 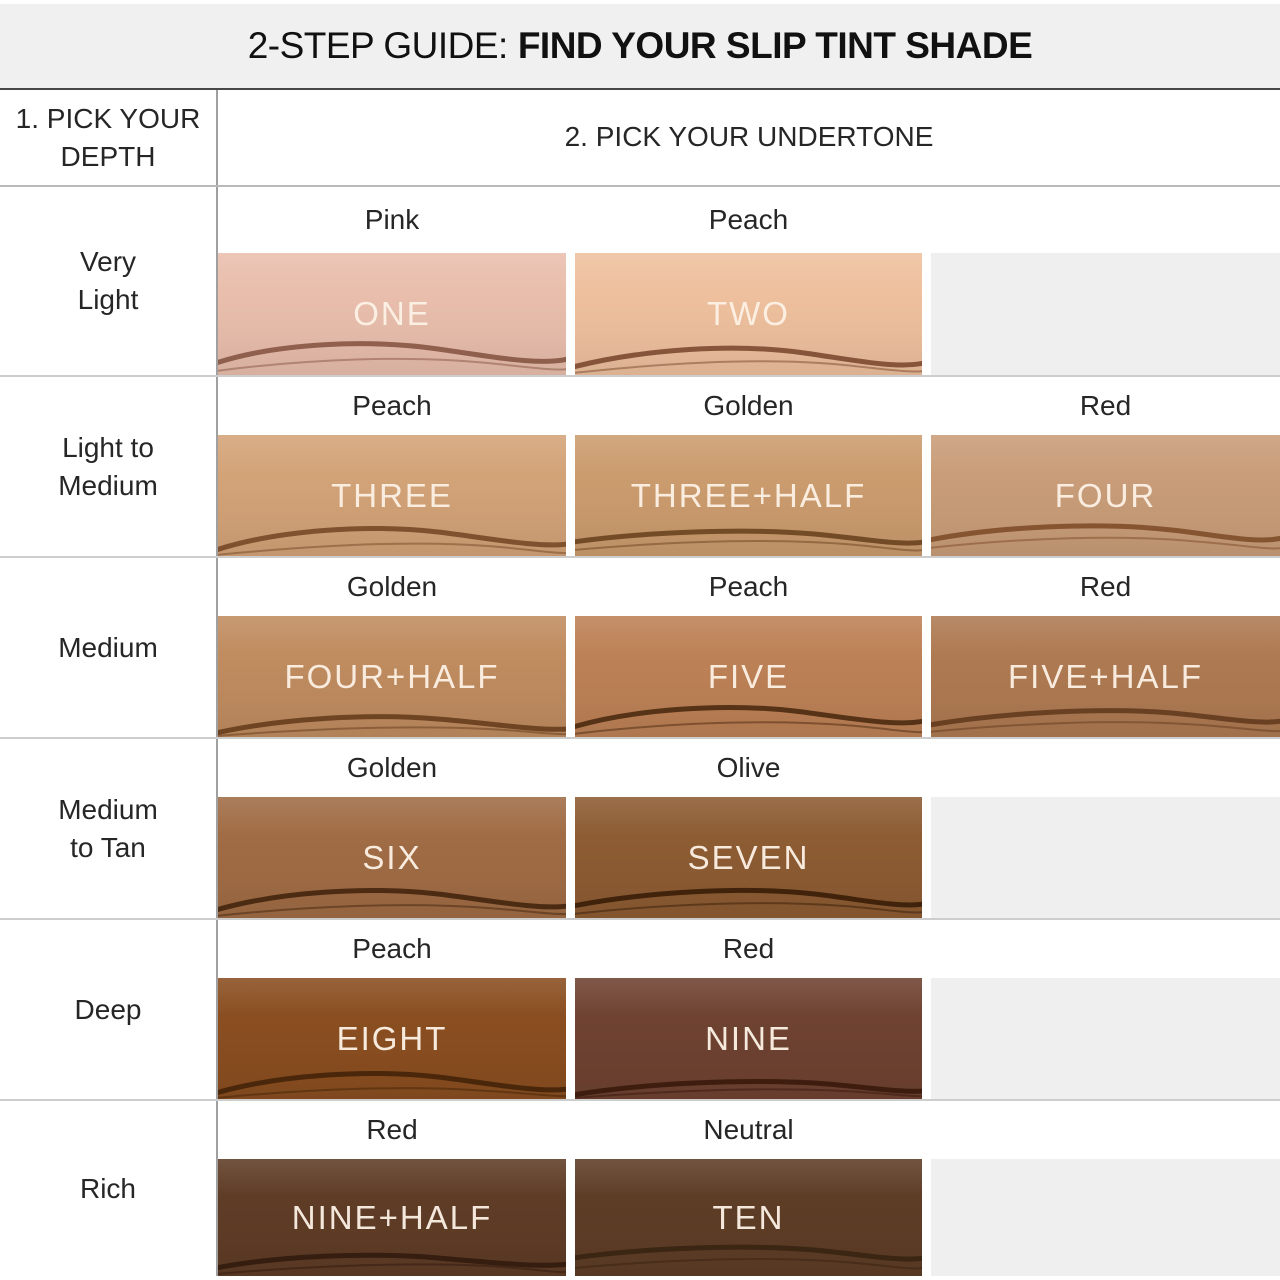 I want to click on shade-swatch: THREE, so click(x=392, y=495).